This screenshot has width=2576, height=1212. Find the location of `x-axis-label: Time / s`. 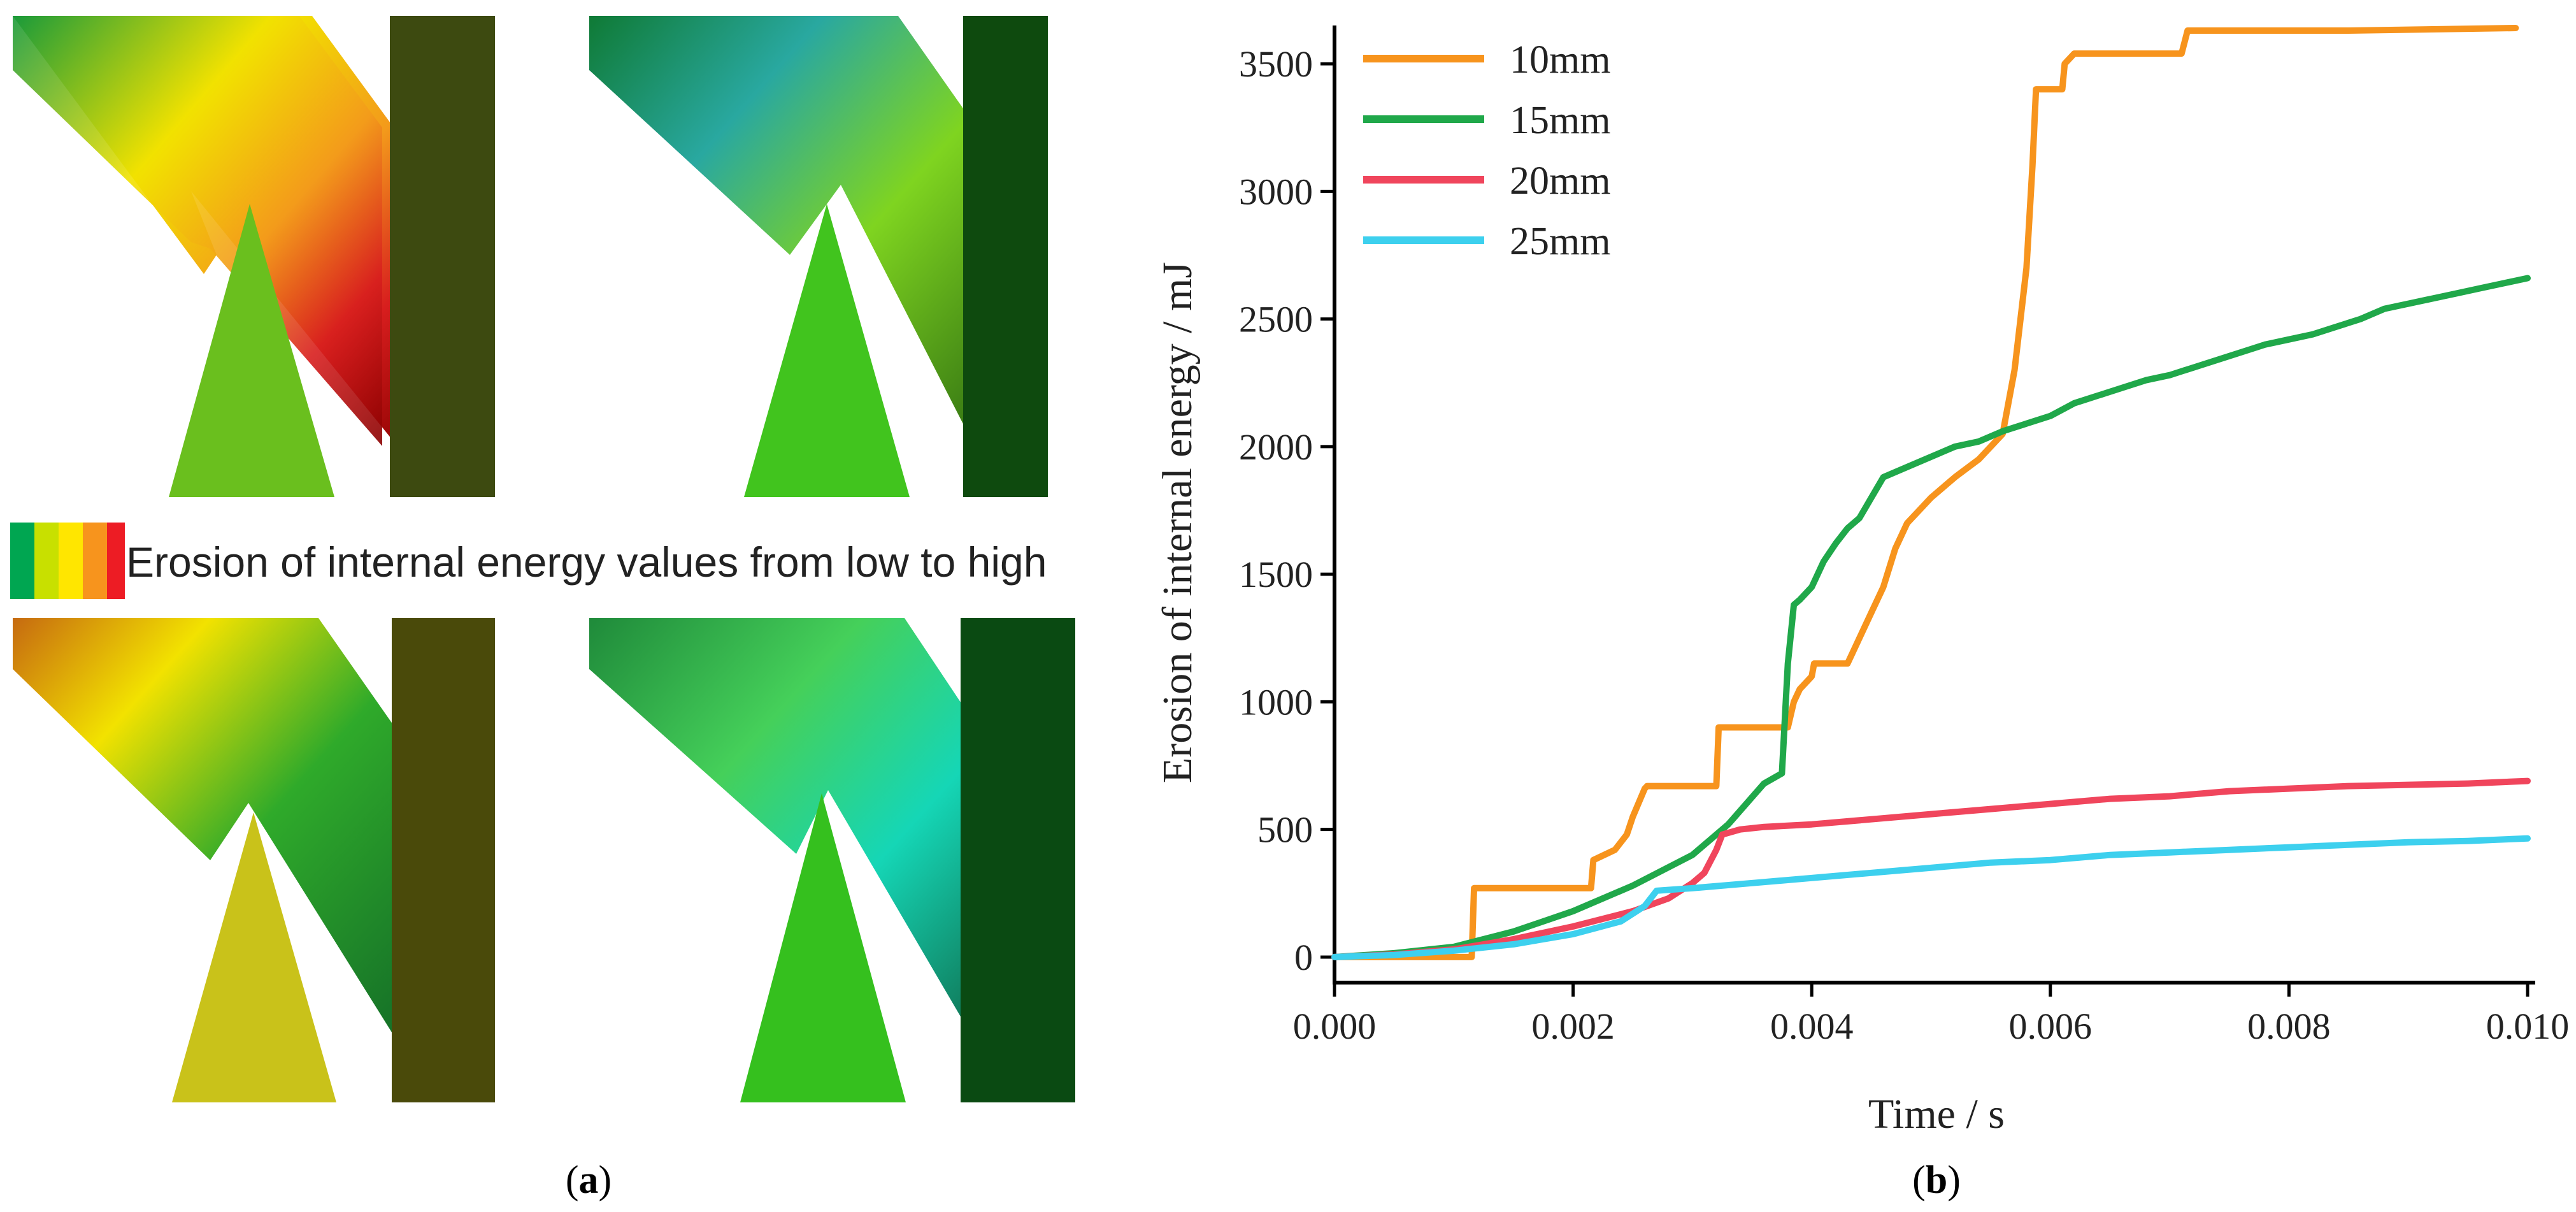

x-axis-label: Time / s is located at coordinates (1936, 1114).